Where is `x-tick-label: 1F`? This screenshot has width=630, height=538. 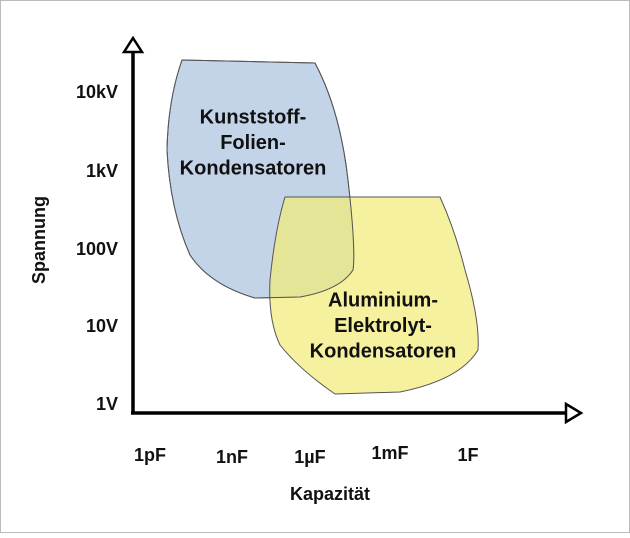
x-tick-label: 1F is located at coordinates (467, 455).